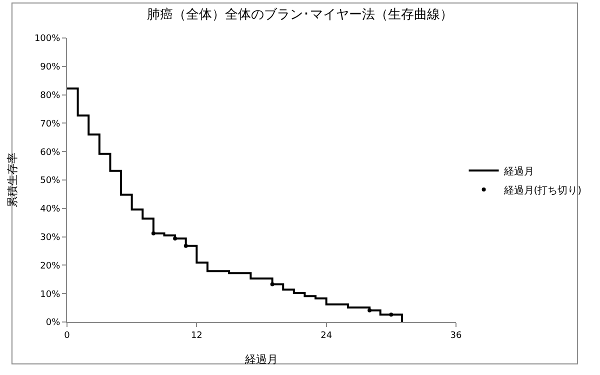 This screenshot has height=375, width=600. What do you see at coordinates (261, 359) in the screenshot?
I see `x-axis-title: 経過月` at bounding box center [261, 359].